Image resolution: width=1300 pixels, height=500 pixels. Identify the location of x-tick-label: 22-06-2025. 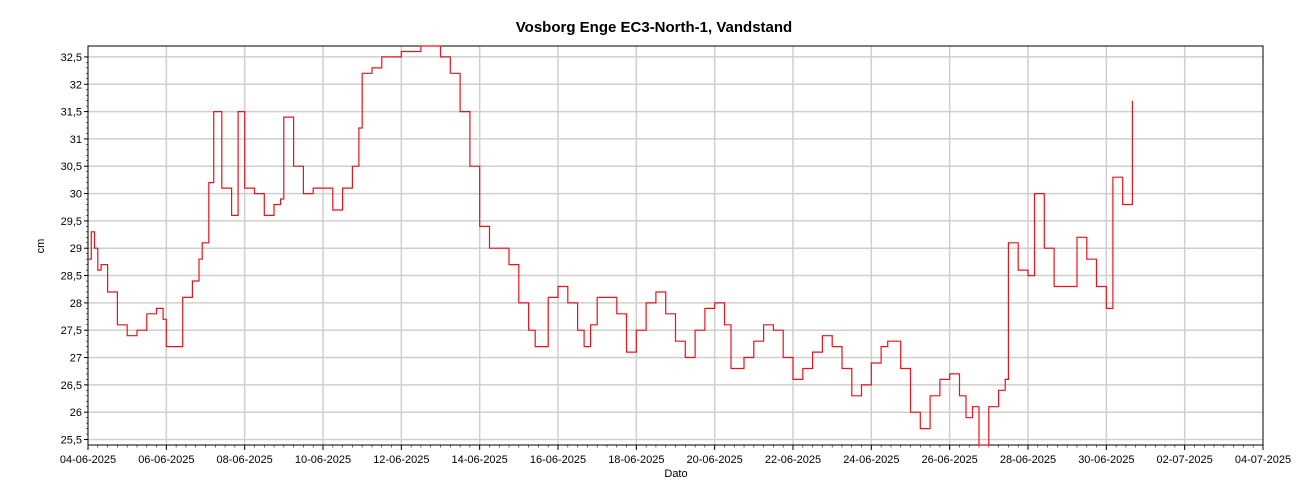
(793, 460).